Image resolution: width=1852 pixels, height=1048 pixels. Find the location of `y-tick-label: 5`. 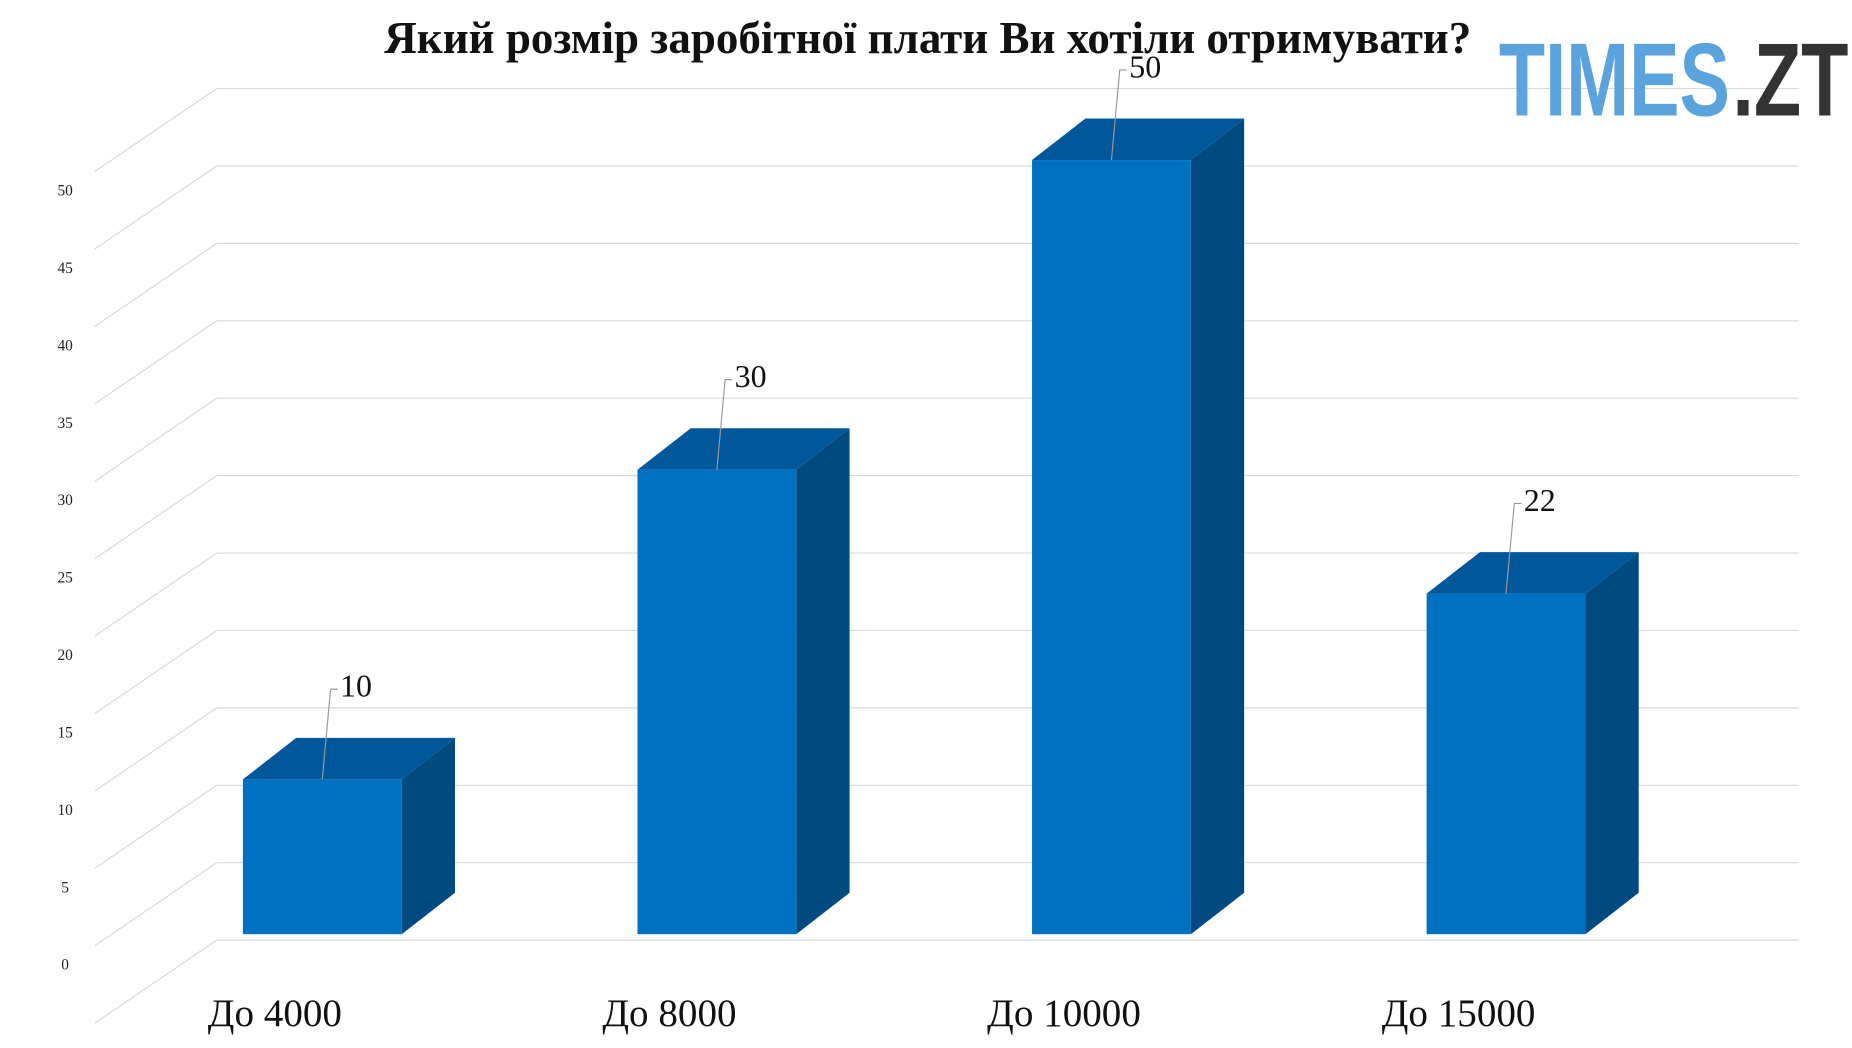

y-tick-label: 5 is located at coordinates (65, 887).